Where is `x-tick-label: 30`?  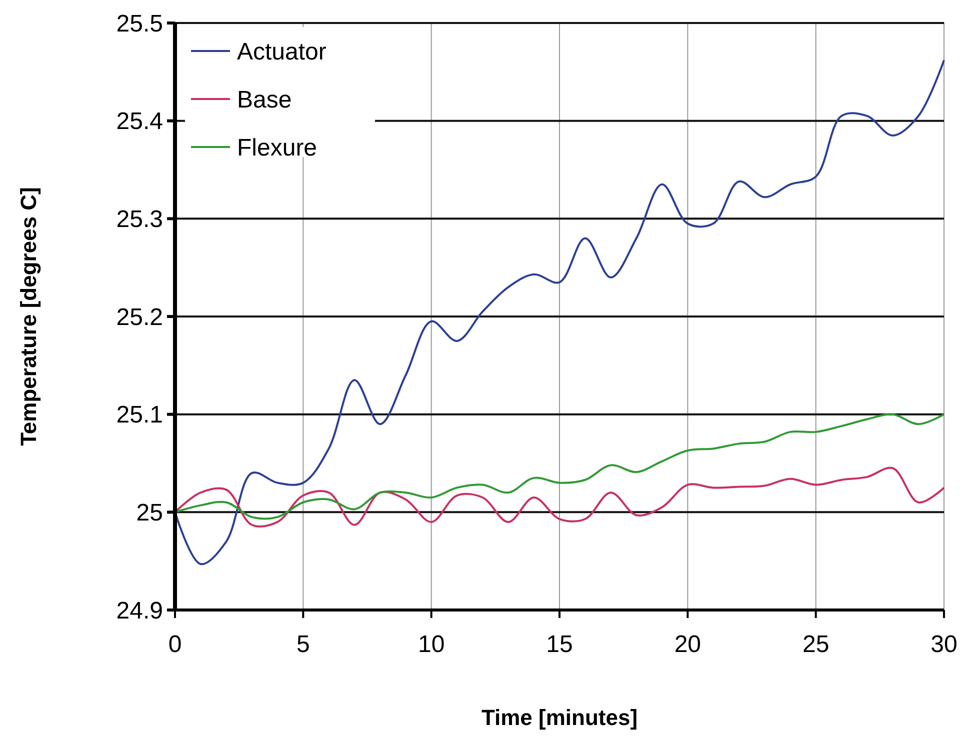 x-tick-label: 30 is located at coordinates (944, 644).